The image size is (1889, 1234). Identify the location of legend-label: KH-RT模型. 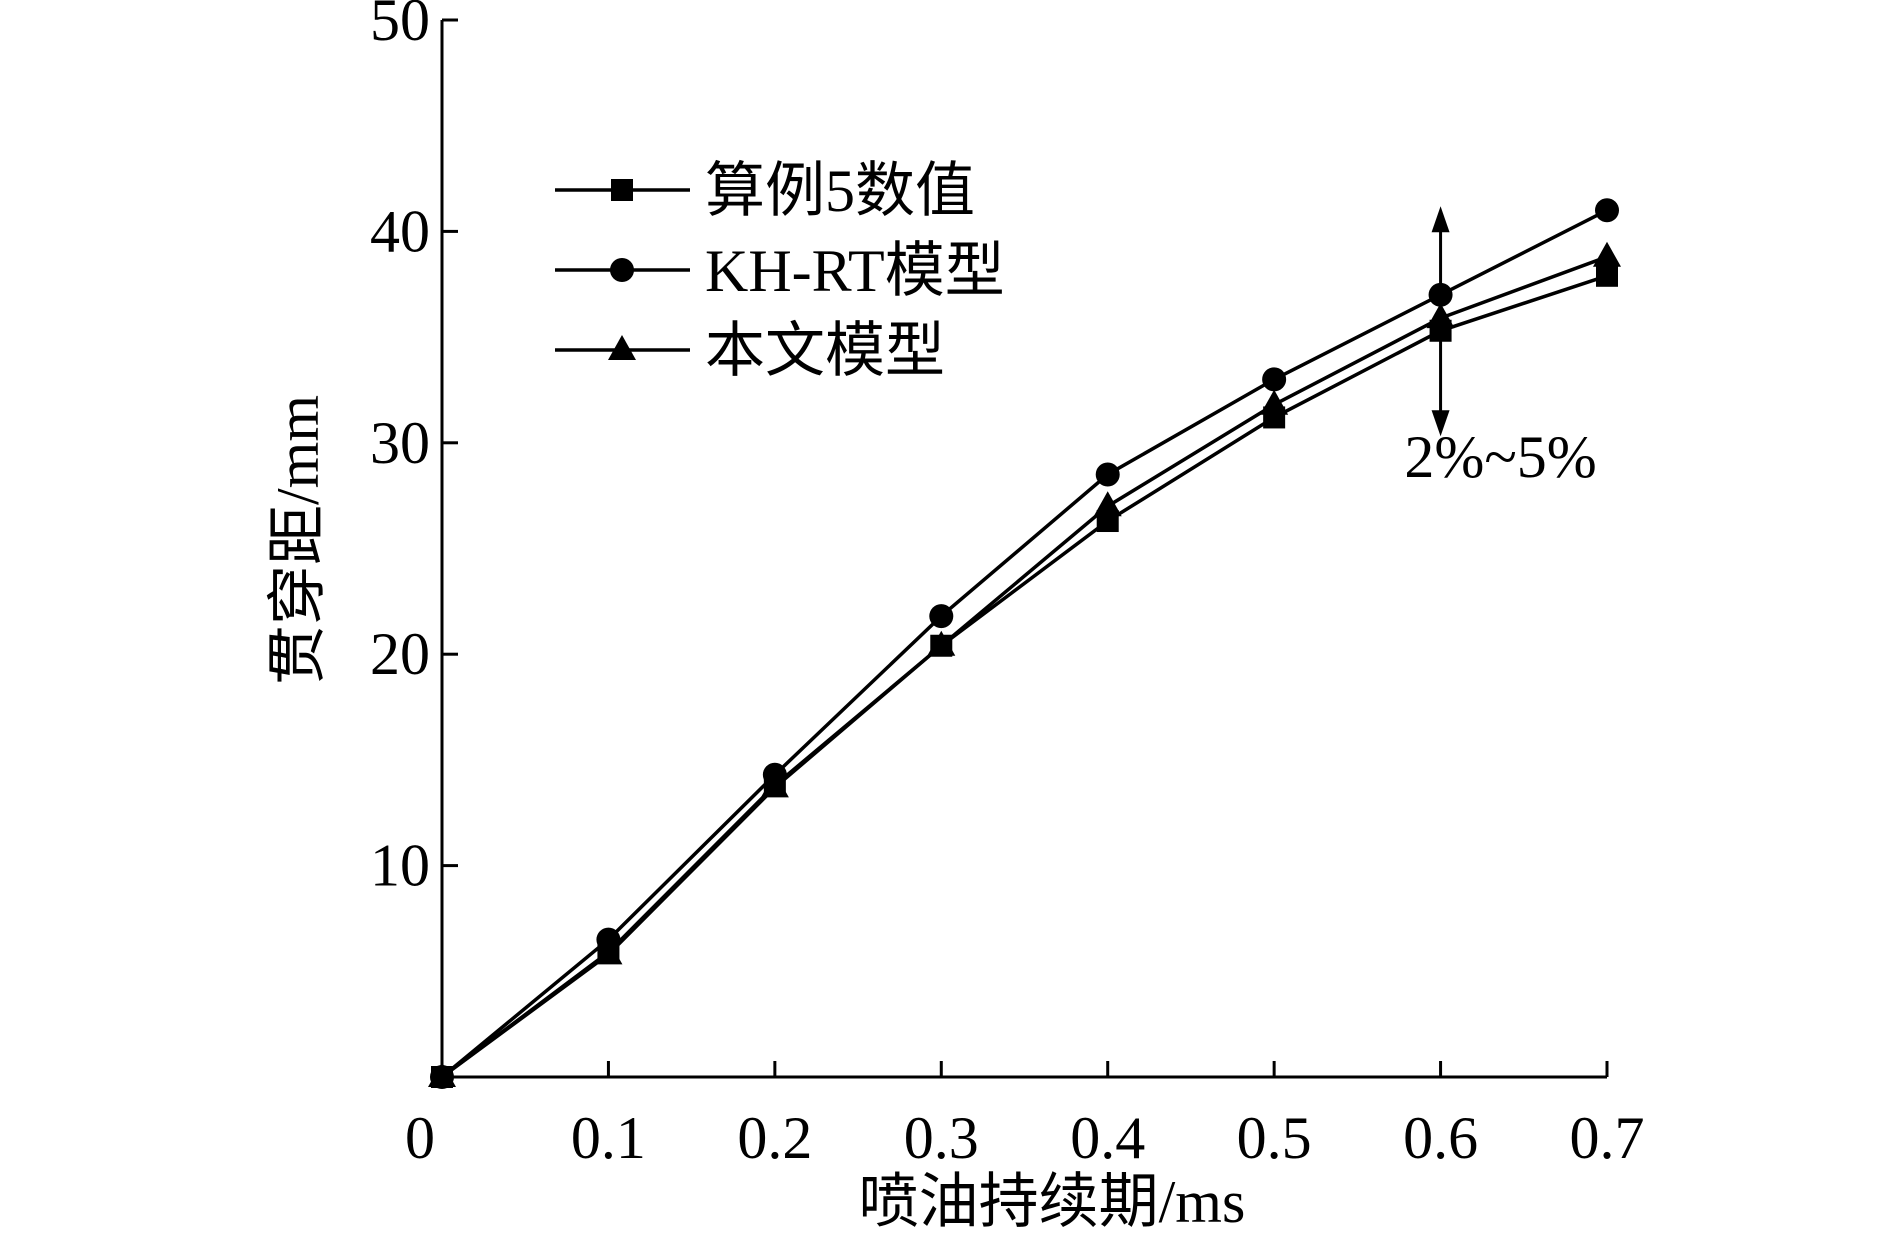
(855, 271).